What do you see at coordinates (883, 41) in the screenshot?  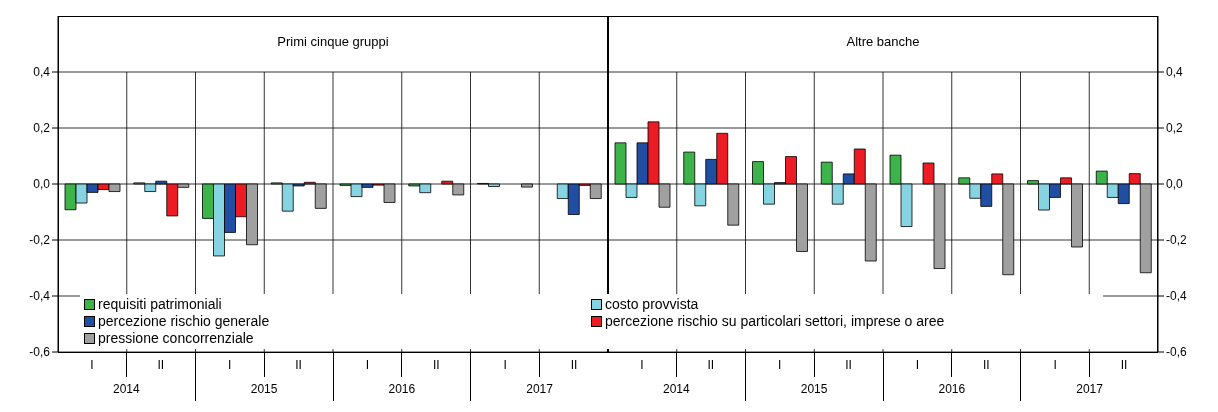 I see `text: Altre banche` at bounding box center [883, 41].